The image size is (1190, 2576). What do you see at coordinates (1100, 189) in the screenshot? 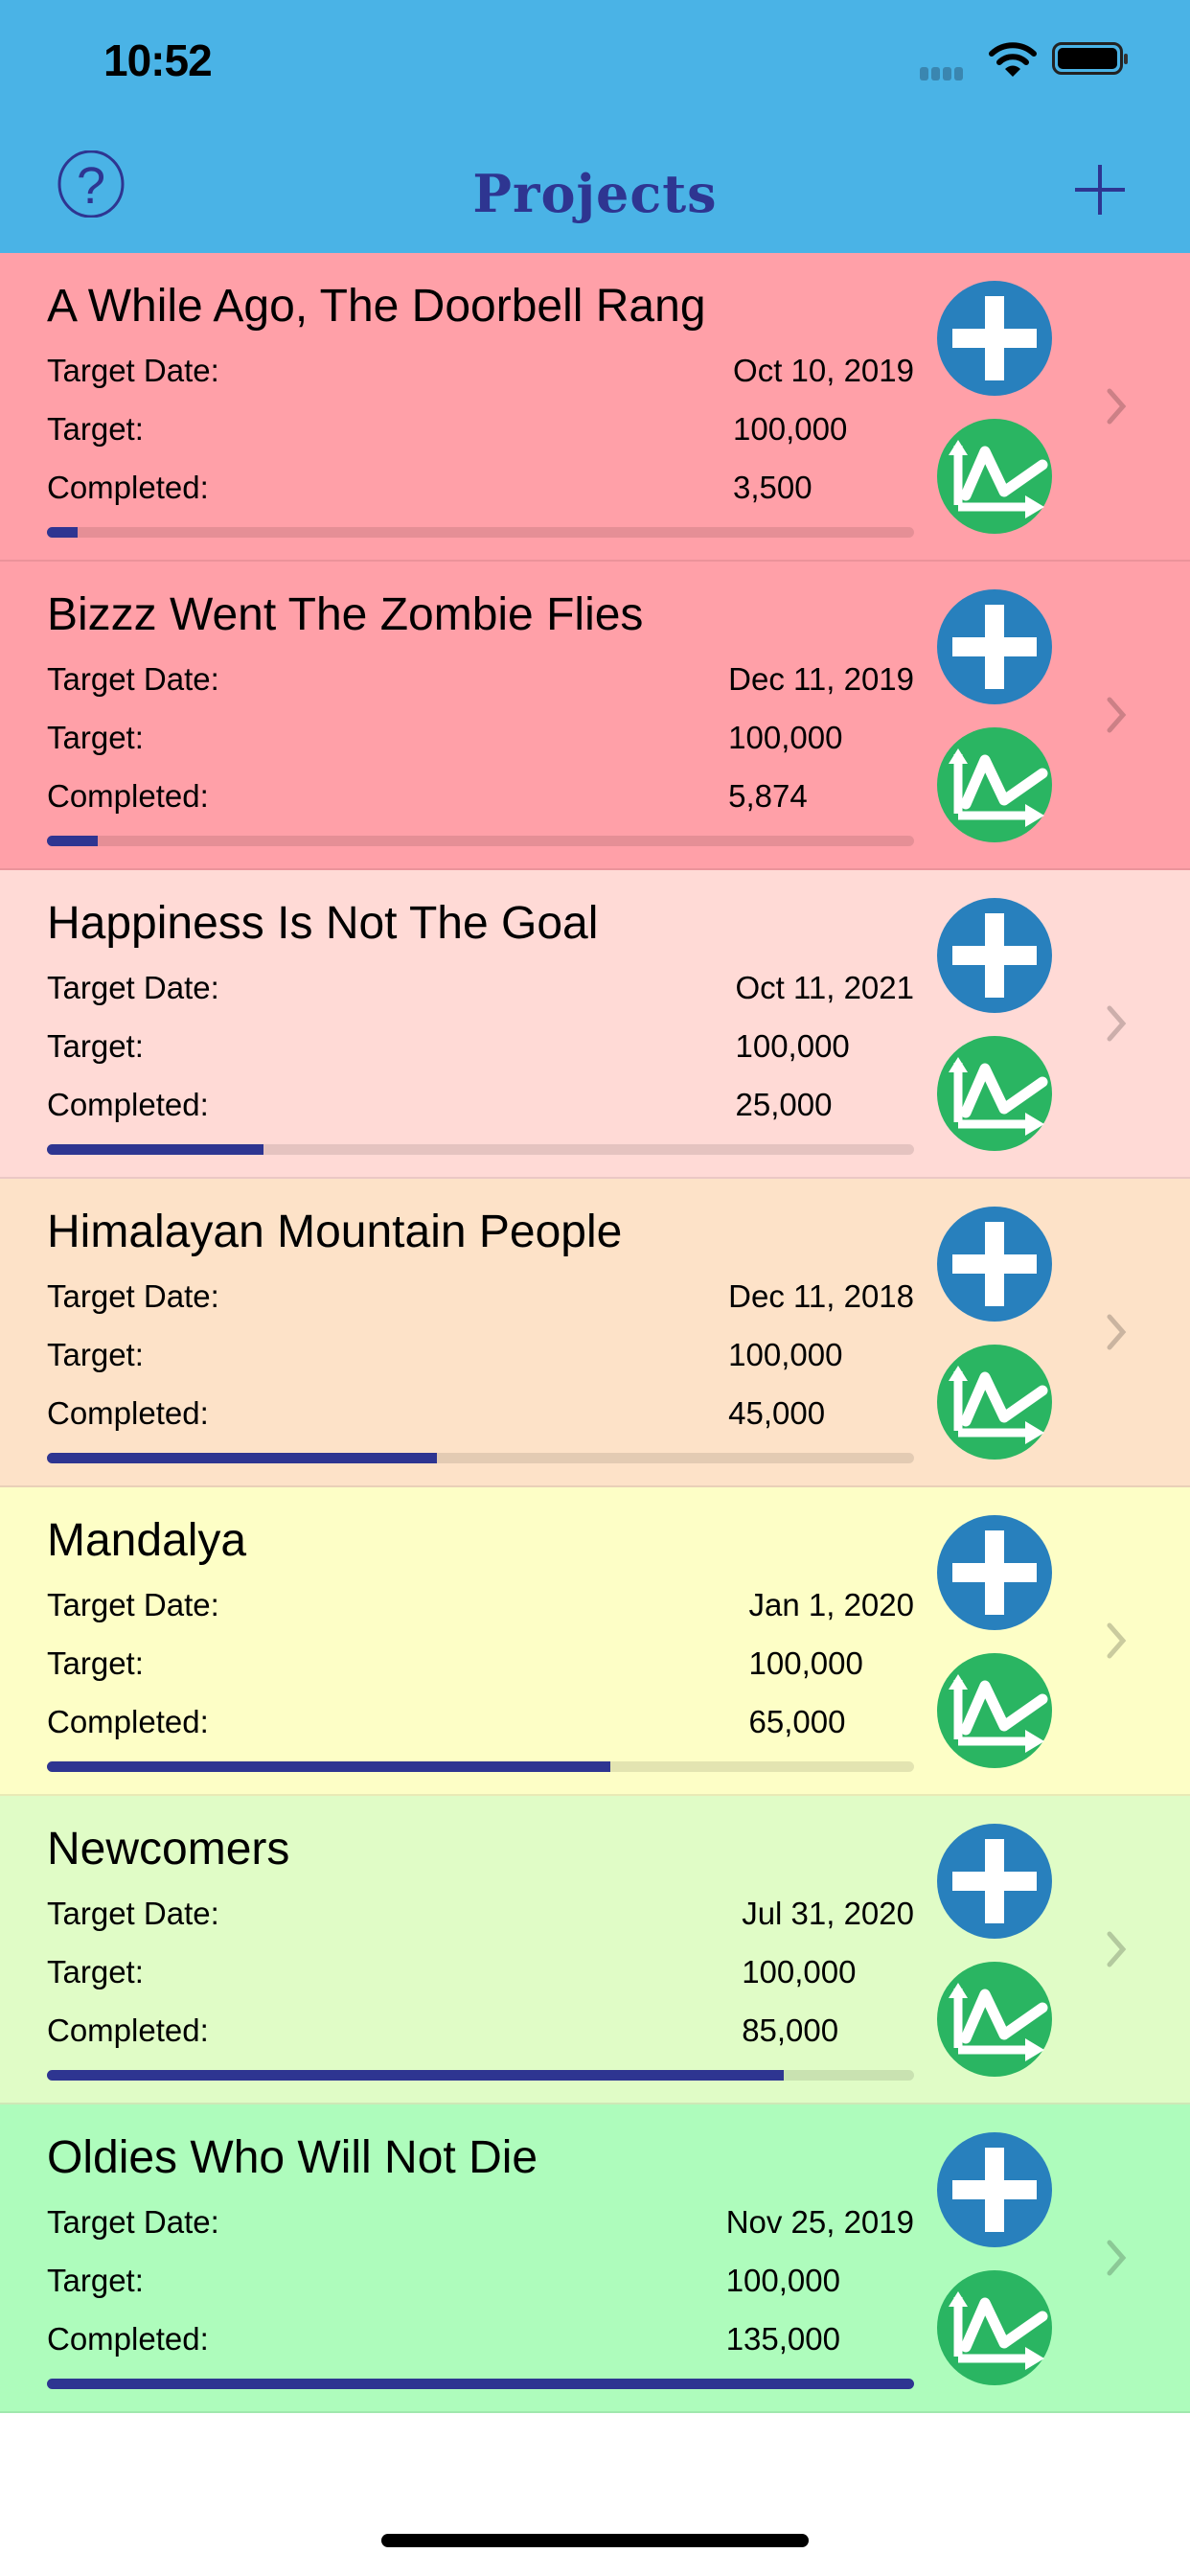
I see `plus-icon` at bounding box center [1100, 189].